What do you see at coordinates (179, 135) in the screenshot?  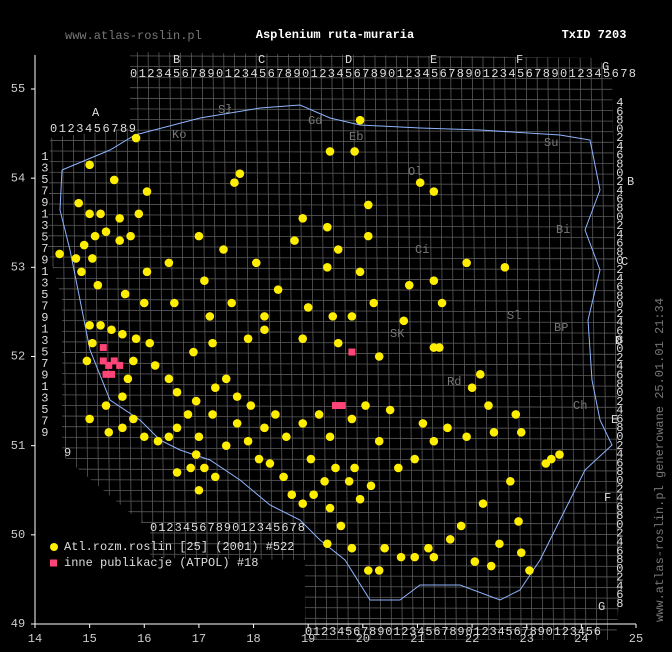 I see `region-label: Ko` at bounding box center [179, 135].